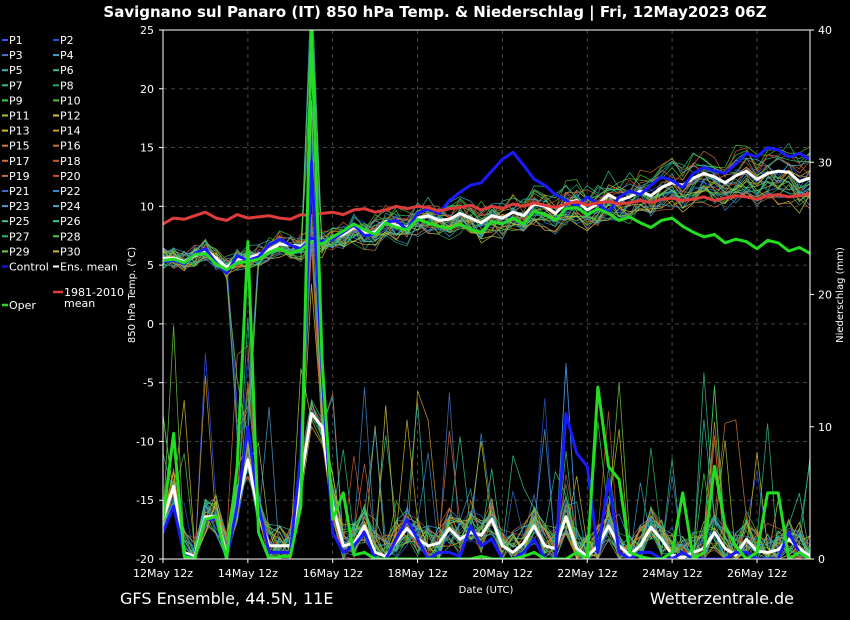 The height and width of the screenshot is (620, 850). I want to click on y2-tick-label: 40, so click(825, 30).